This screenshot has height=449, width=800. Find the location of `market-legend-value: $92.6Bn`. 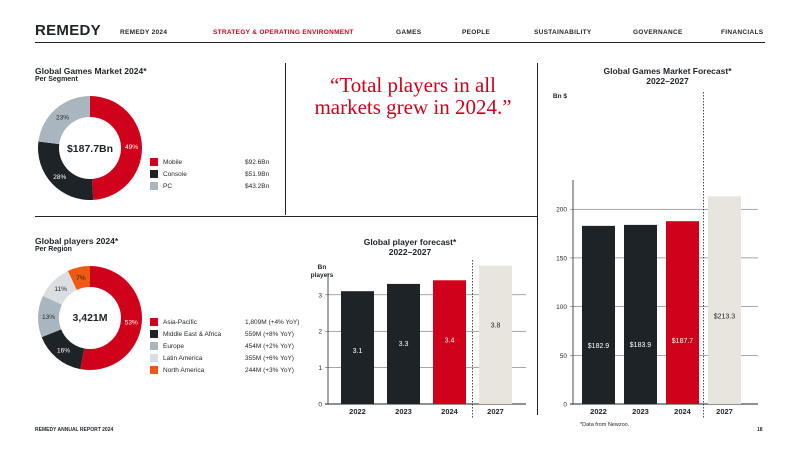

market-legend-value: $92.6Bn is located at coordinates (257, 162).